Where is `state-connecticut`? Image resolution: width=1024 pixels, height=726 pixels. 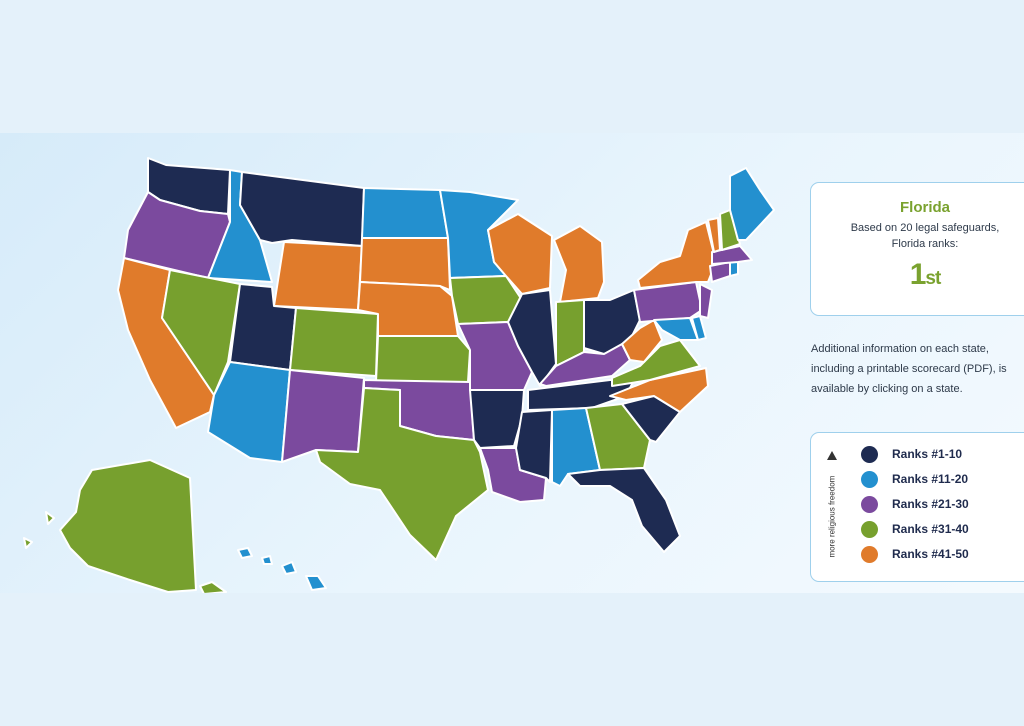 state-connecticut is located at coordinates (720, 272).